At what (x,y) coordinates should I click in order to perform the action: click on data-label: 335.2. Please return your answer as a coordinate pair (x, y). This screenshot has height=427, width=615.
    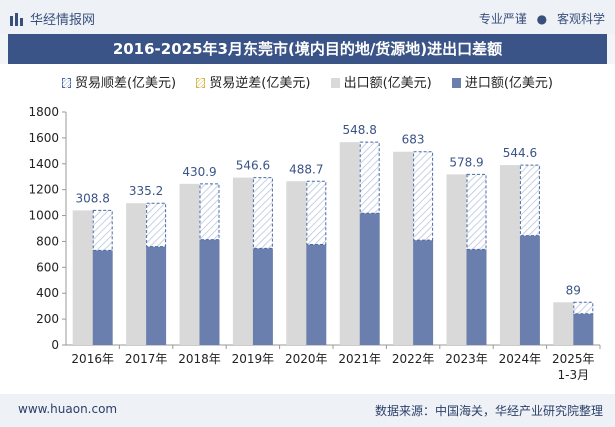
    Looking at the image, I should click on (146, 191).